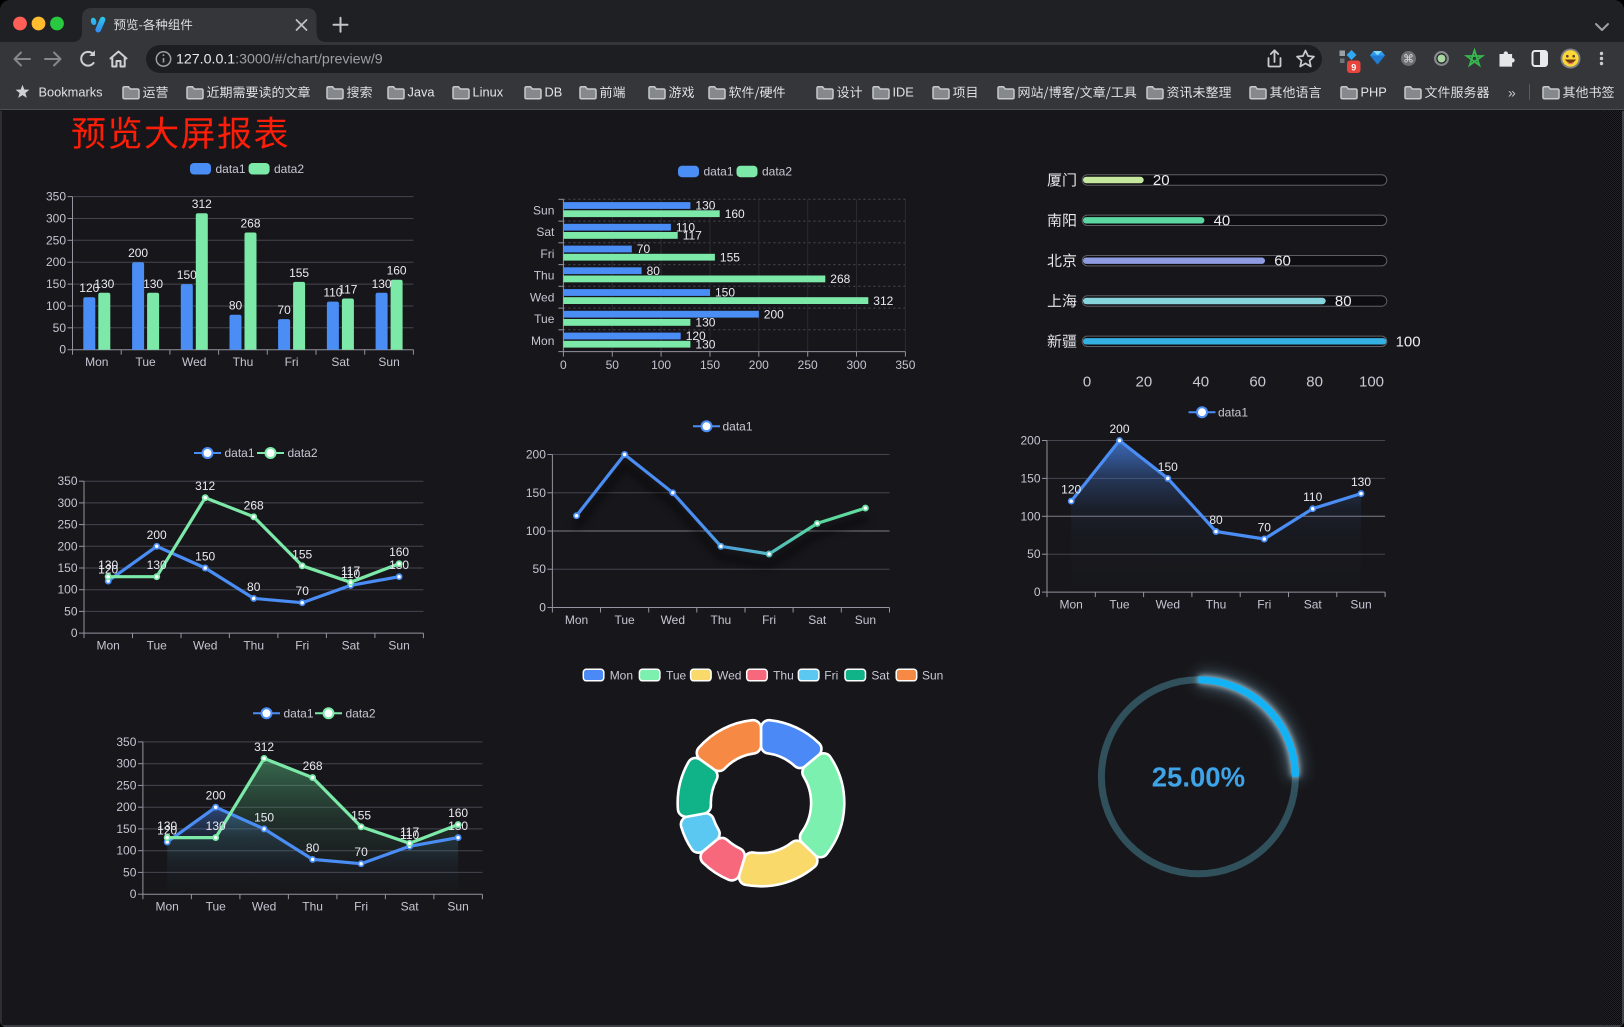  Describe the element at coordinates (167, 831) in the screenshot. I see `svg-text: 120` at that location.